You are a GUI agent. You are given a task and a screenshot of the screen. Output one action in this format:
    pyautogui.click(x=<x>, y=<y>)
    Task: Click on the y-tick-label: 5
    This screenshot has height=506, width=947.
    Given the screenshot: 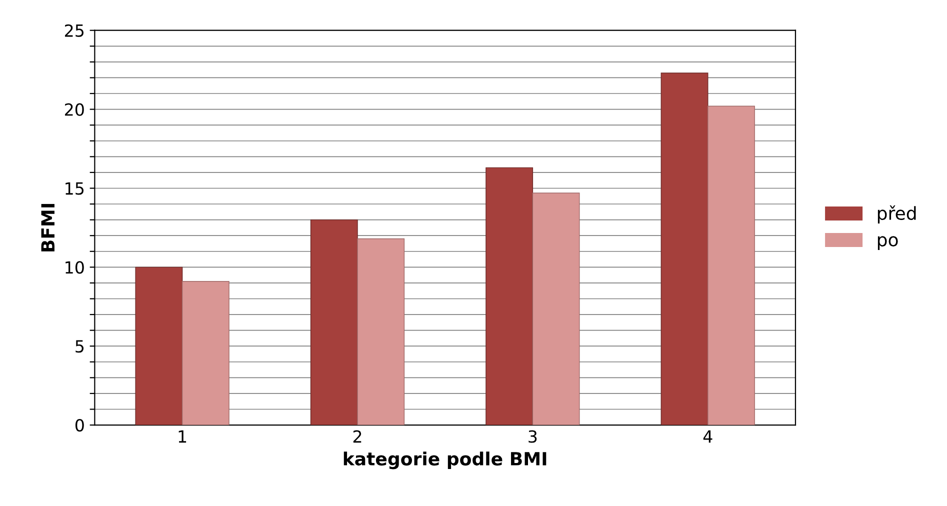 What is the action you would take?
    pyautogui.click(x=80, y=346)
    